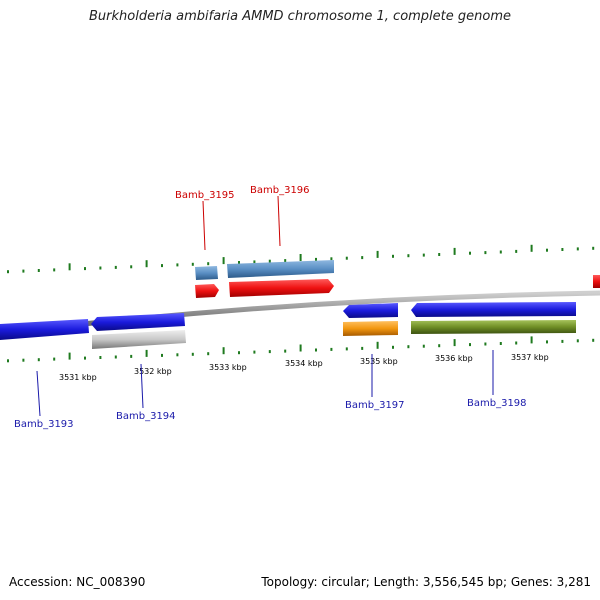  Describe the element at coordinates (206, 273) in the screenshot. I see `bamb-3195-cds` at that location.